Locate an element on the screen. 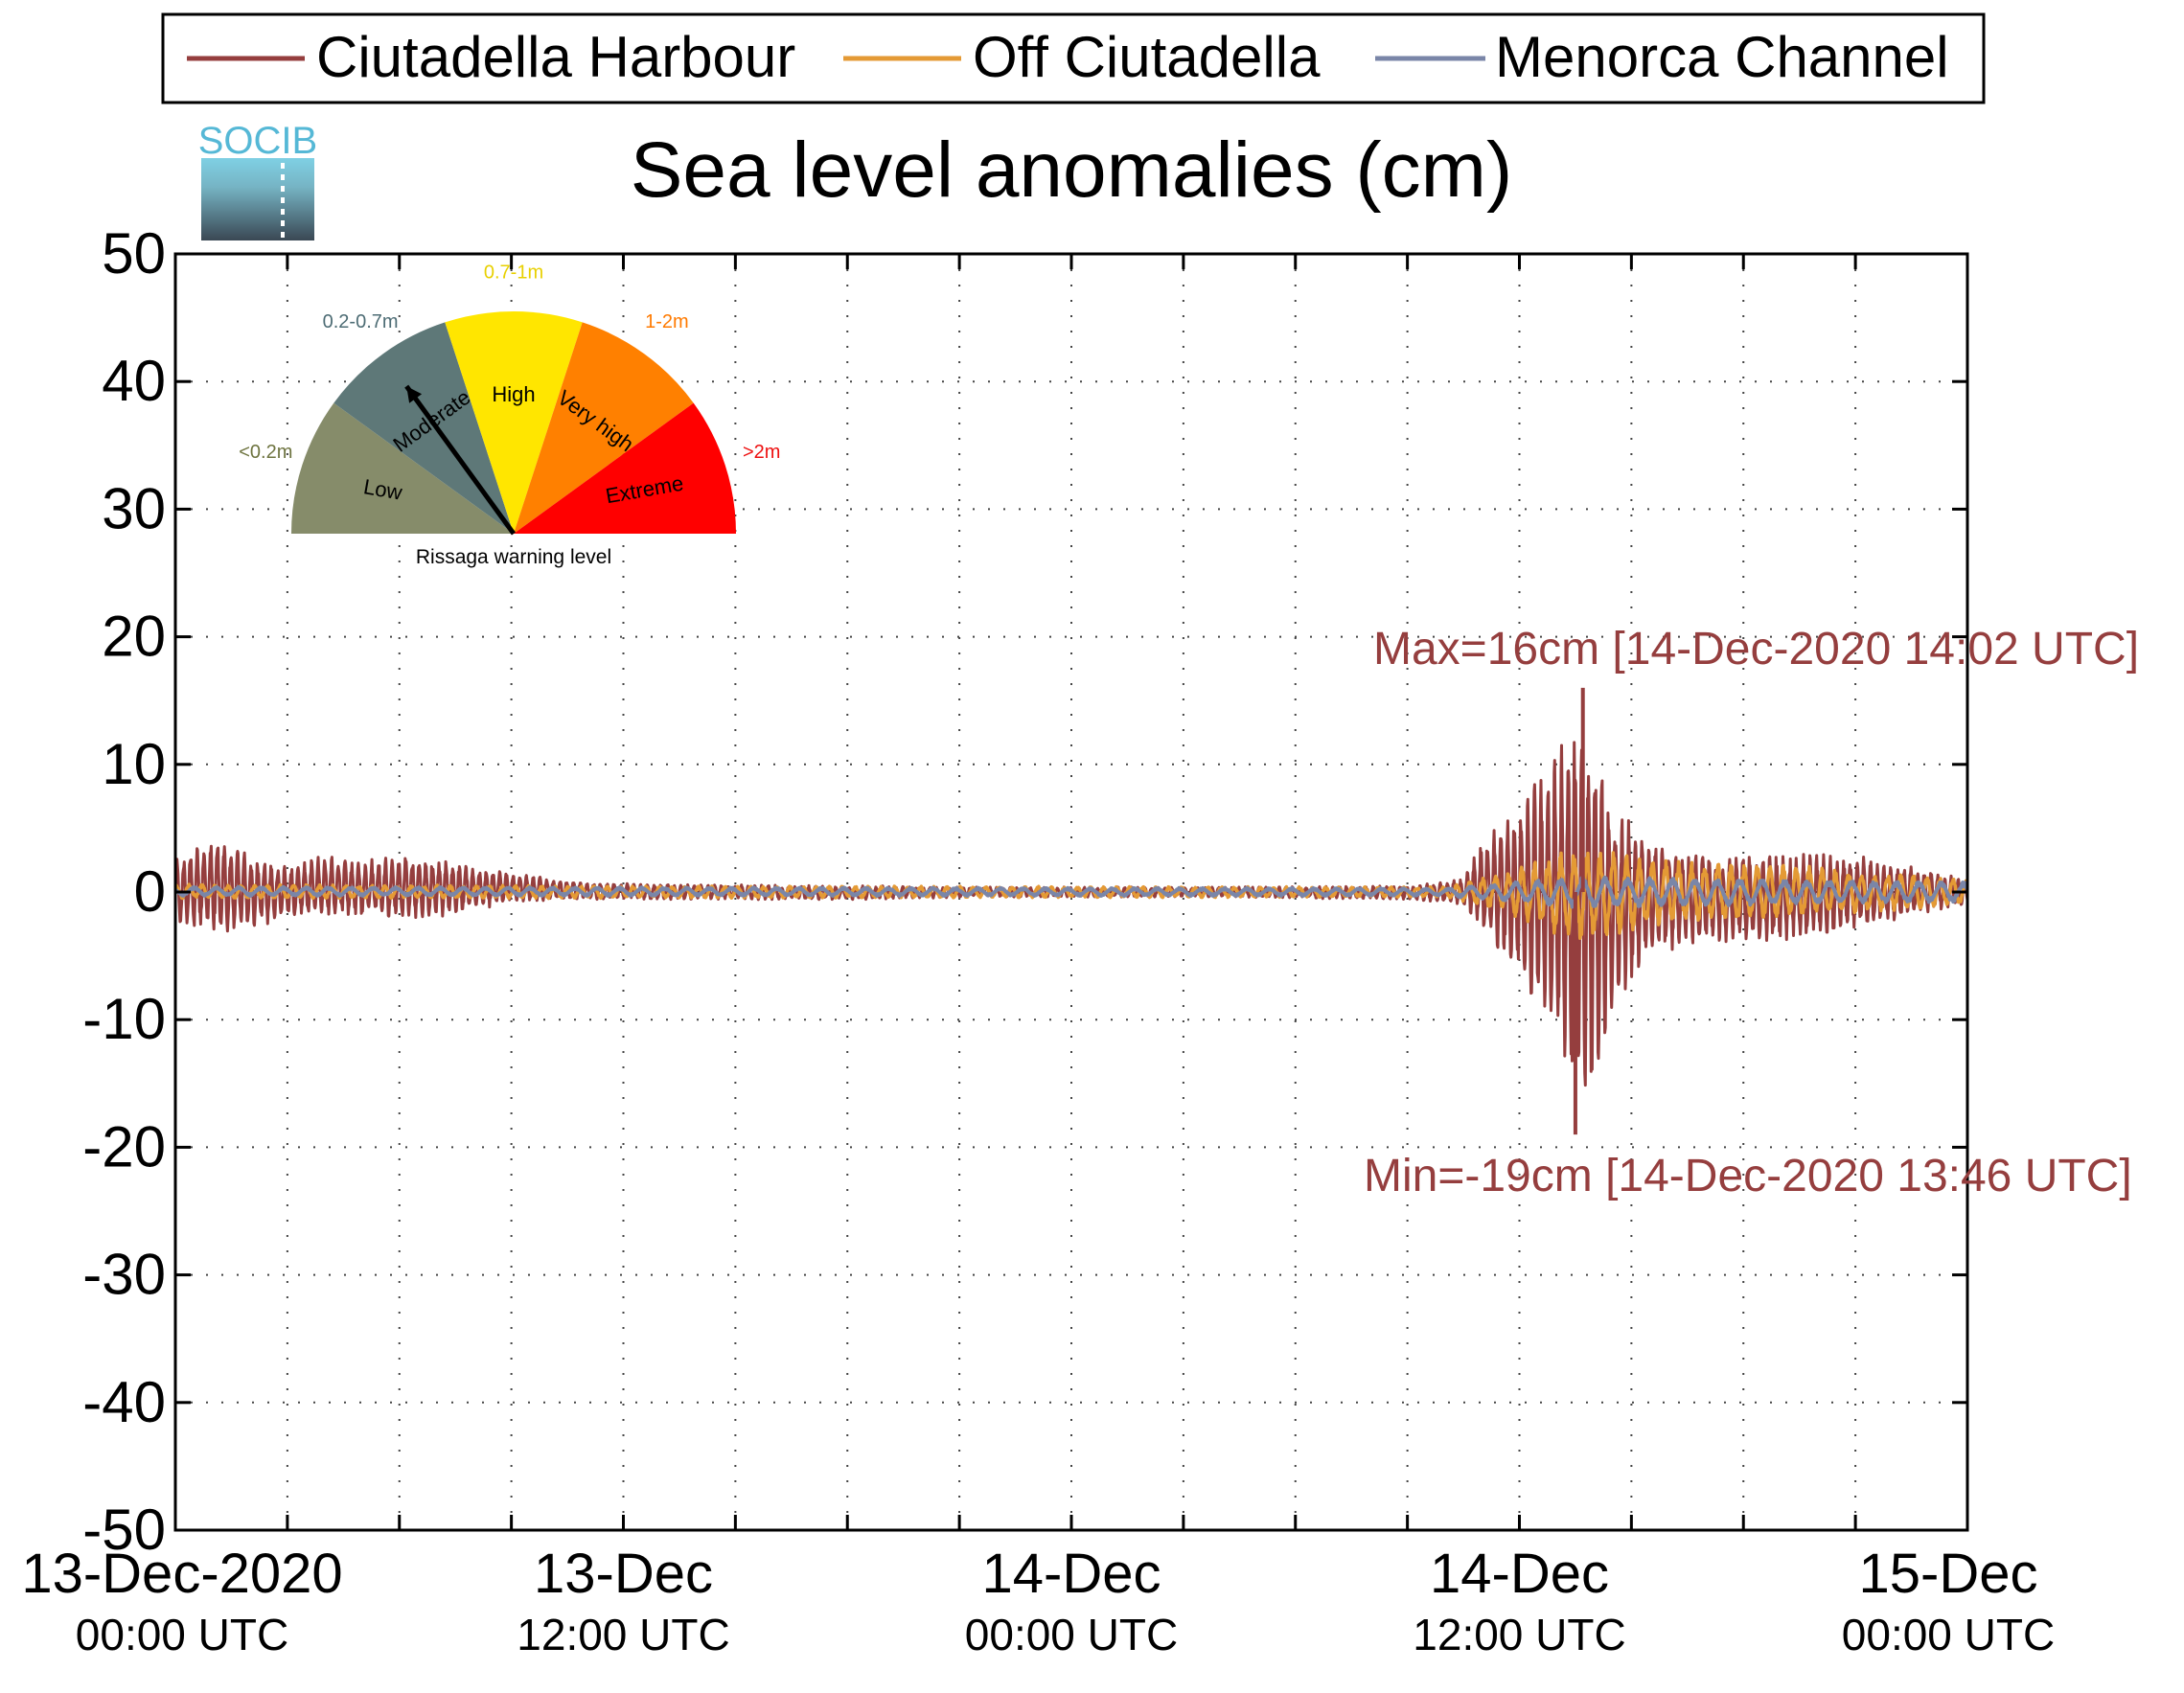 This screenshot has height=1693, width=2184. y-tick-label: 10 is located at coordinates (134, 764).